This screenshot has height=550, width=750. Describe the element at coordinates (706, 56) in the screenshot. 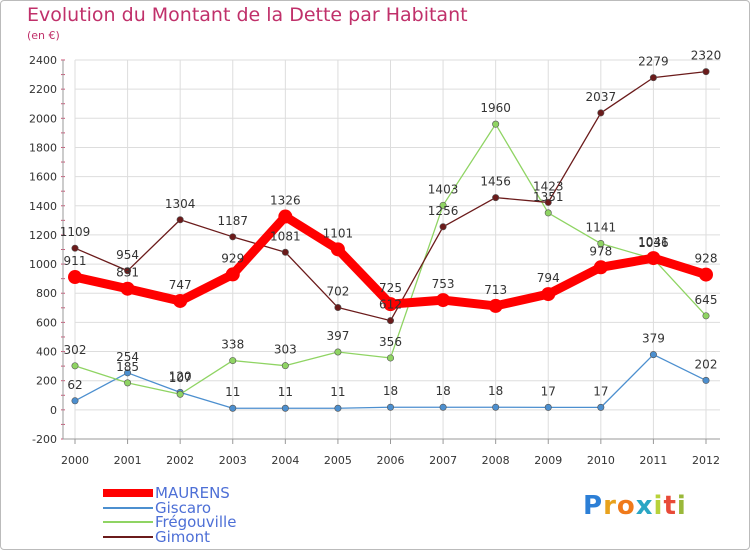

I see `data-label-gimont: 2320` at that location.